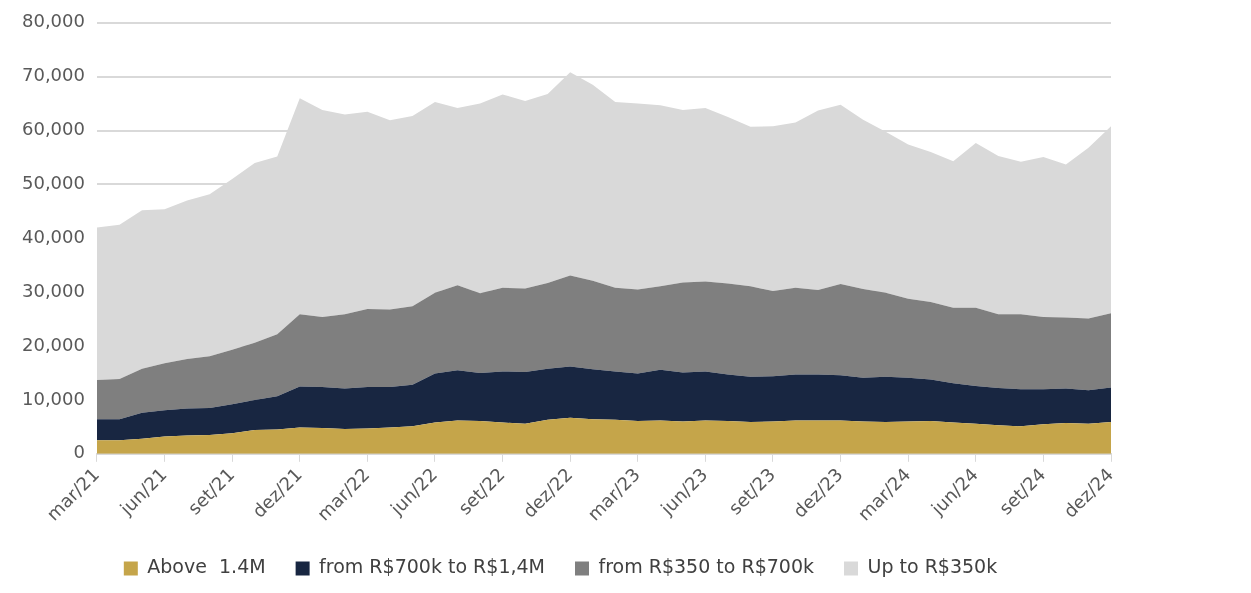  Describe the element at coordinates (432, 566) in the screenshot. I see `legend-label: from R$700k to R$1,4M` at that location.